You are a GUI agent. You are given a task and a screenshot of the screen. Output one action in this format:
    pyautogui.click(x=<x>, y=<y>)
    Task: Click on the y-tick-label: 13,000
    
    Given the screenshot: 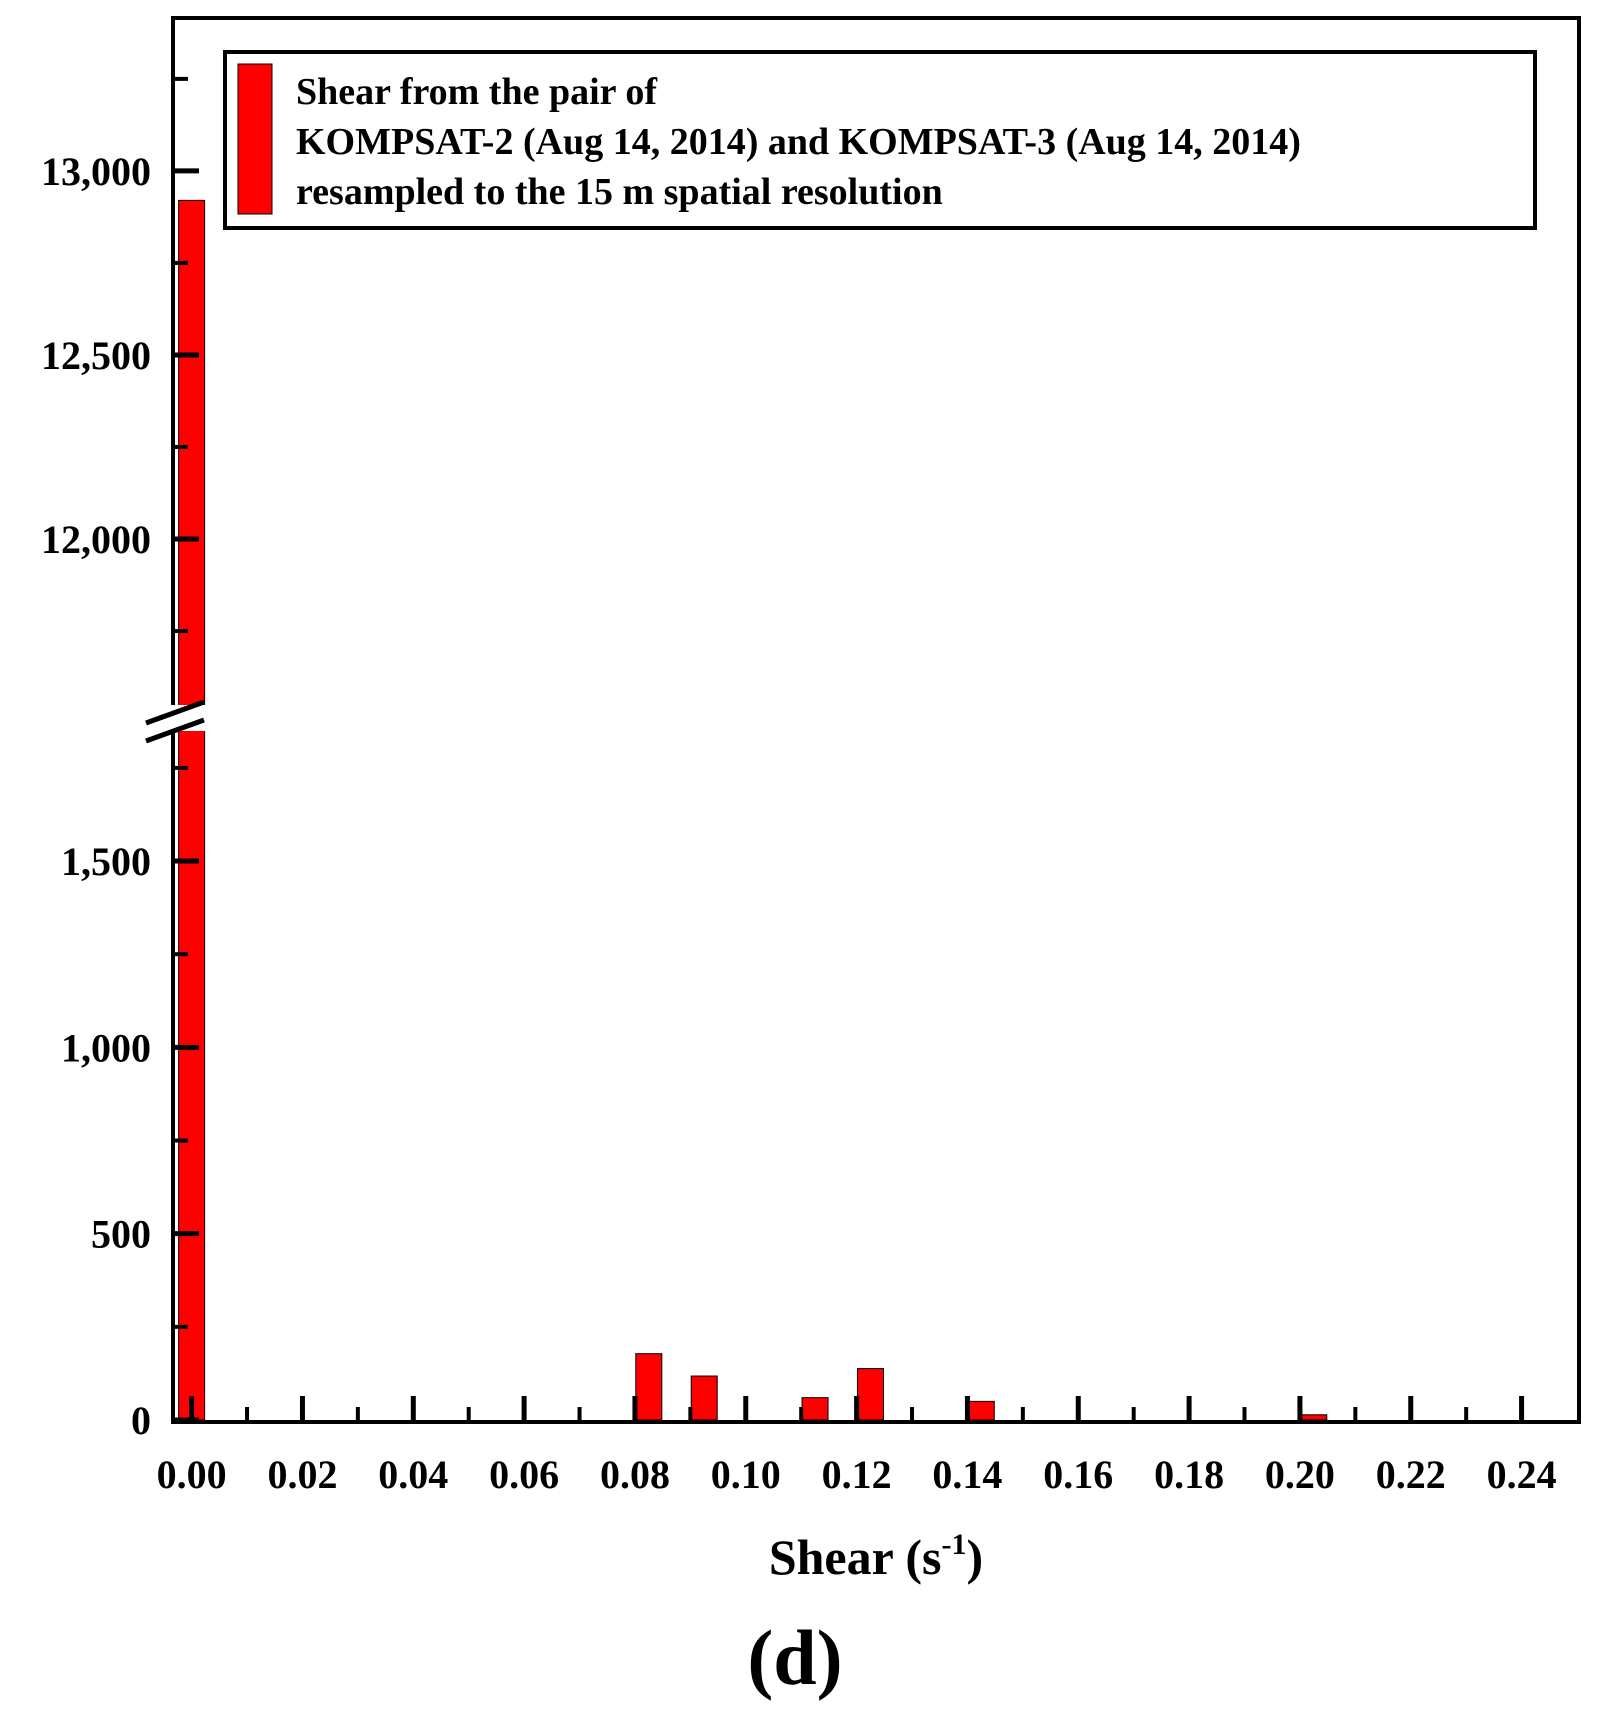 What is the action you would take?
    pyautogui.click(x=96, y=171)
    